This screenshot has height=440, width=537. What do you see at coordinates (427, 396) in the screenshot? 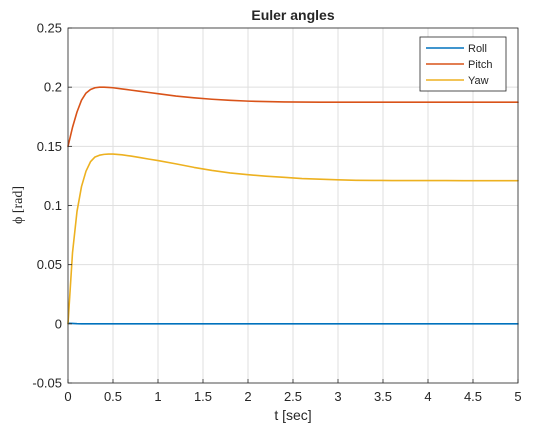
I see `x-tick-label: 4` at bounding box center [427, 396].